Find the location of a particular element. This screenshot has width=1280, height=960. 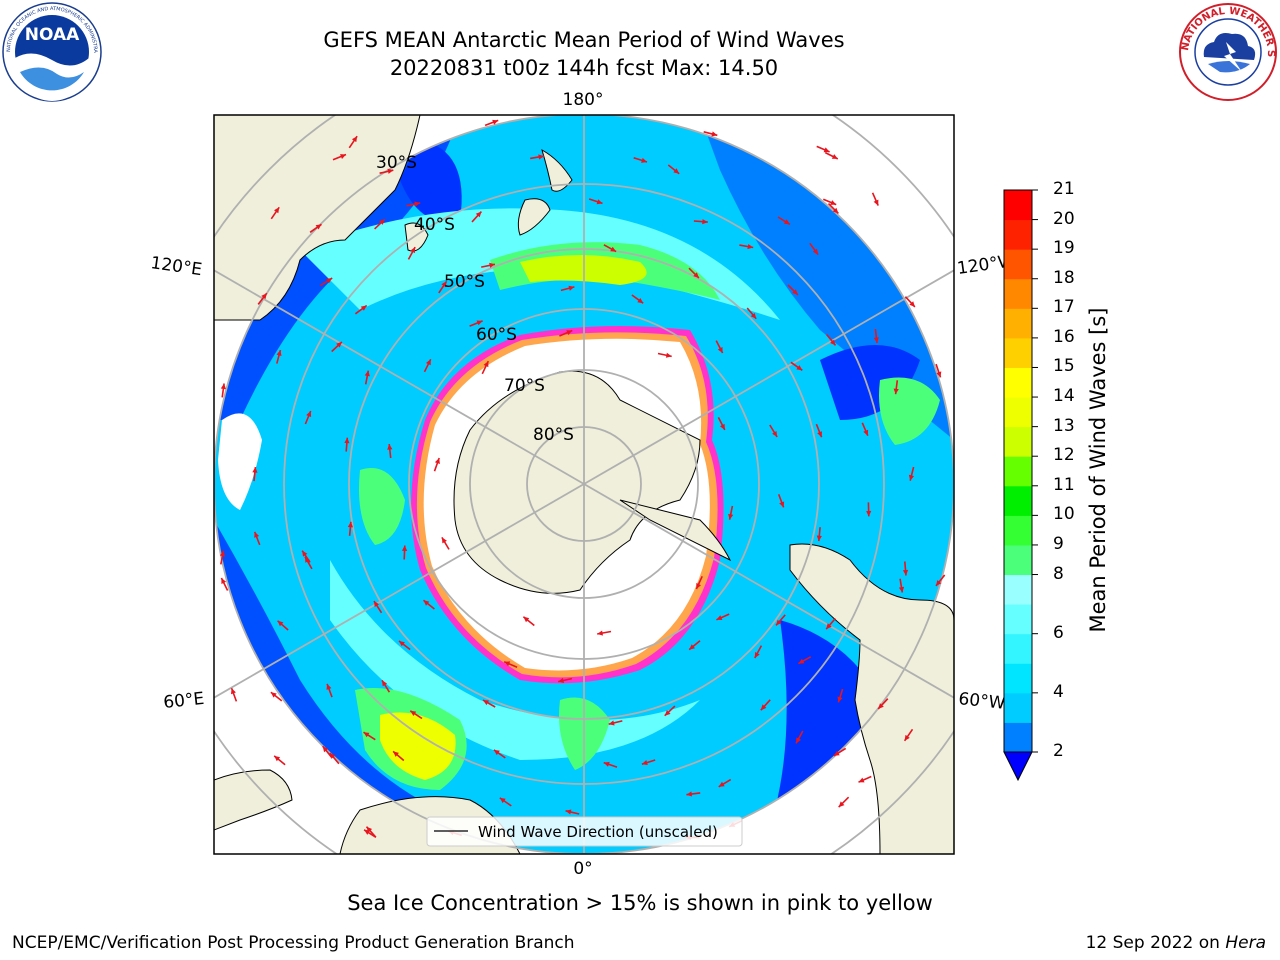

colorbar-tick-label: 11 is located at coordinates (1064, 484).